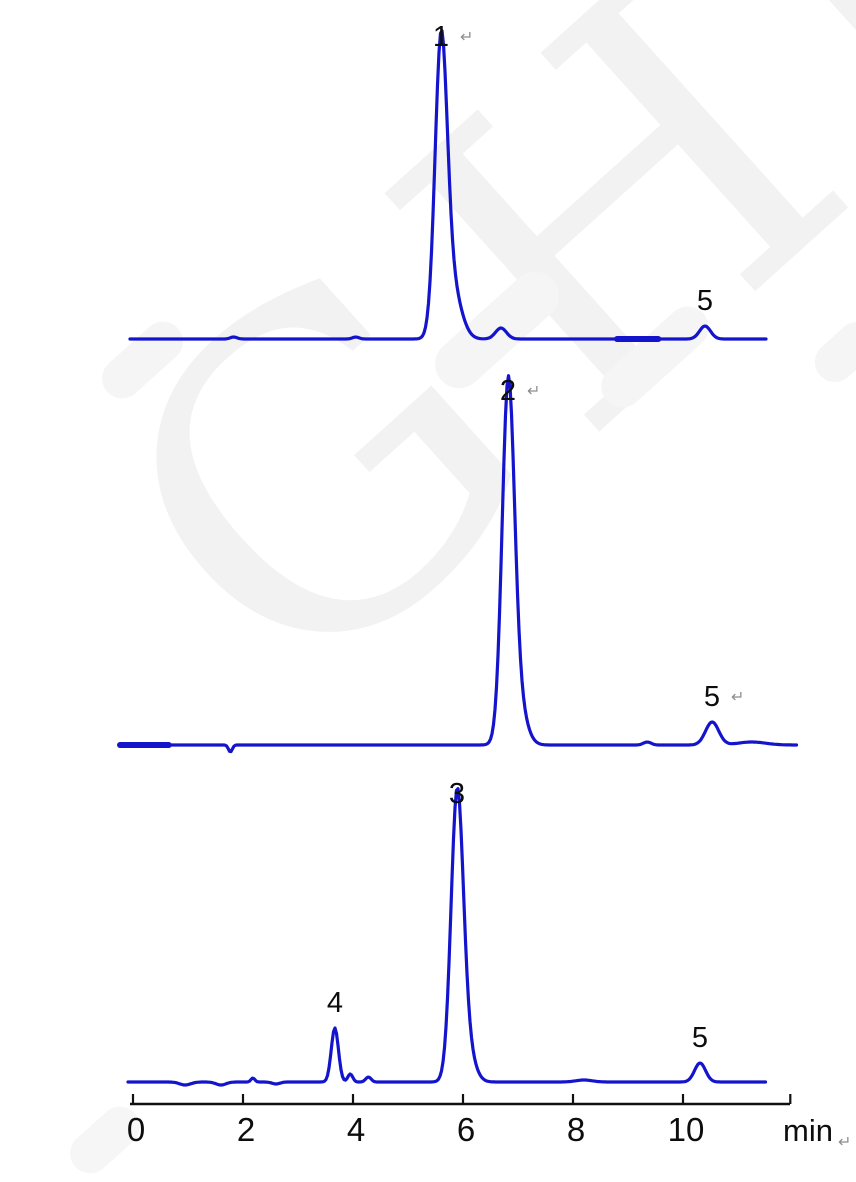 The width and height of the screenshot is (856, 1182). I want to click on x-axis-tick-label-6: 6, so click(466, 1129).